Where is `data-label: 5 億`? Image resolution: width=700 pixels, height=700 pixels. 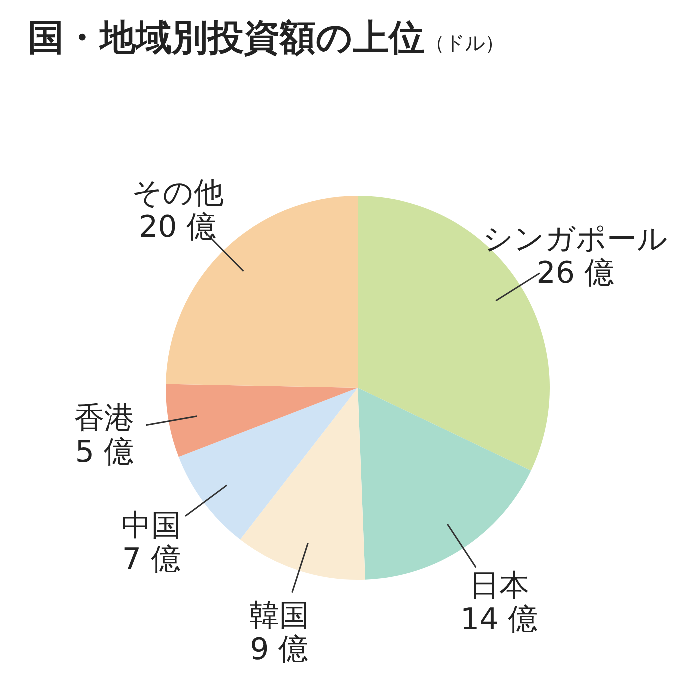 data-label: 5 億 is located at coordinates (104, 452).